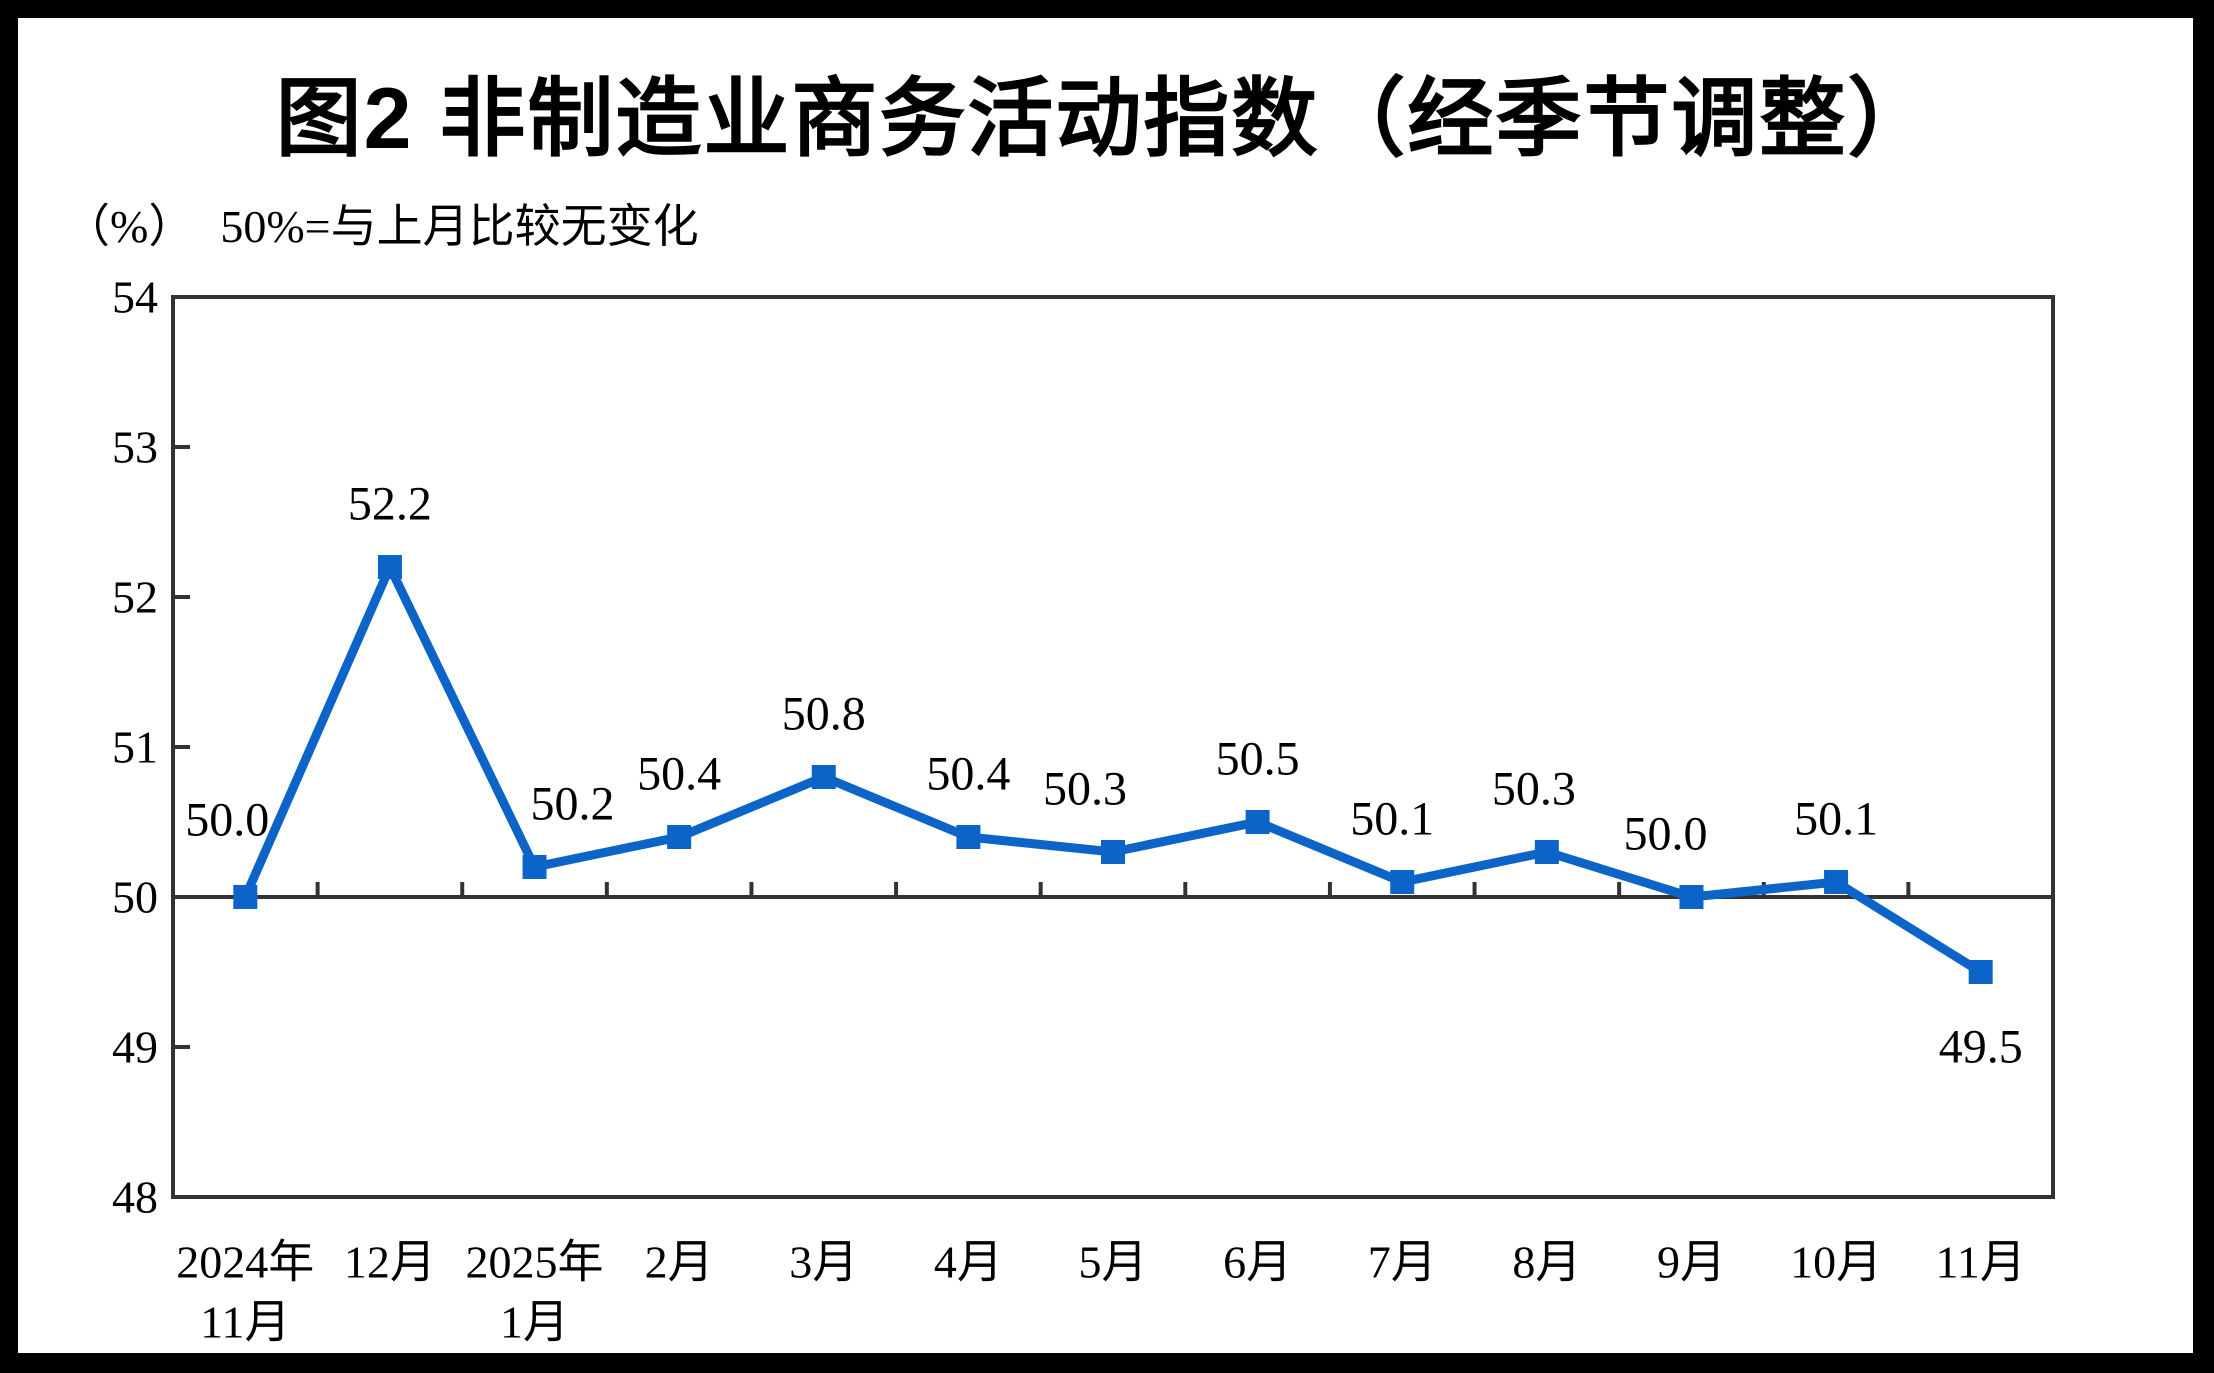  I want to click on x-tick-label-10月: 10月, so click(1836, 1262).